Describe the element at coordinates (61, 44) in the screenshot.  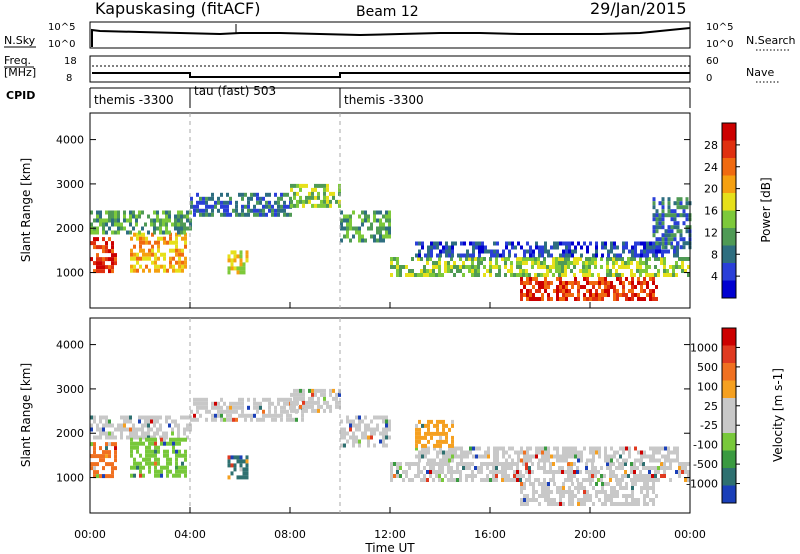
I see `noise-left-tick-bottom: 10^0` at that location.